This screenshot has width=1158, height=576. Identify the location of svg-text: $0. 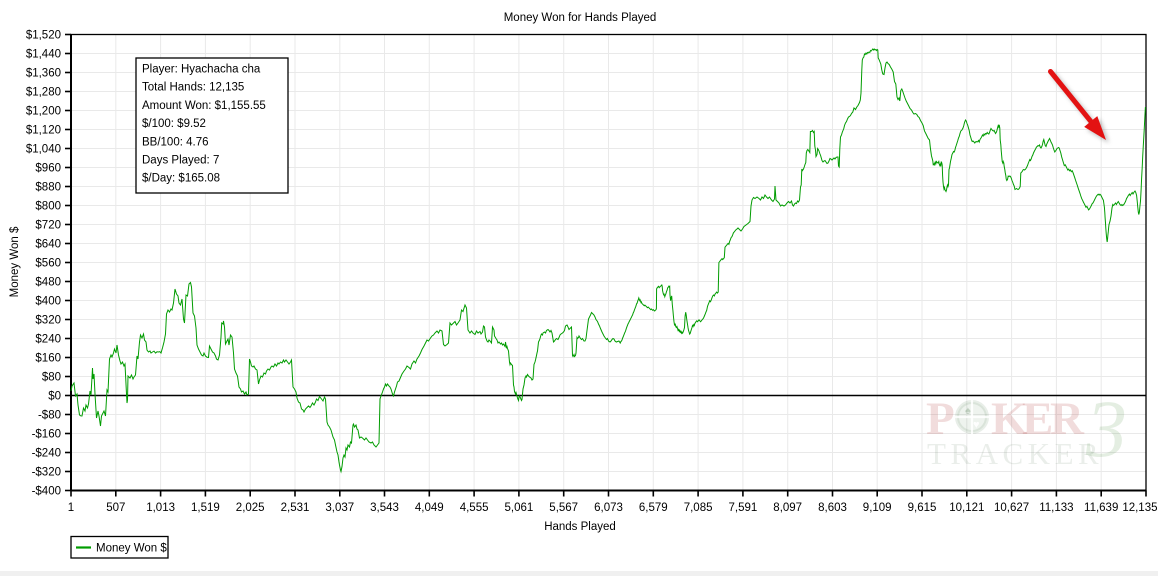
(54, 397).